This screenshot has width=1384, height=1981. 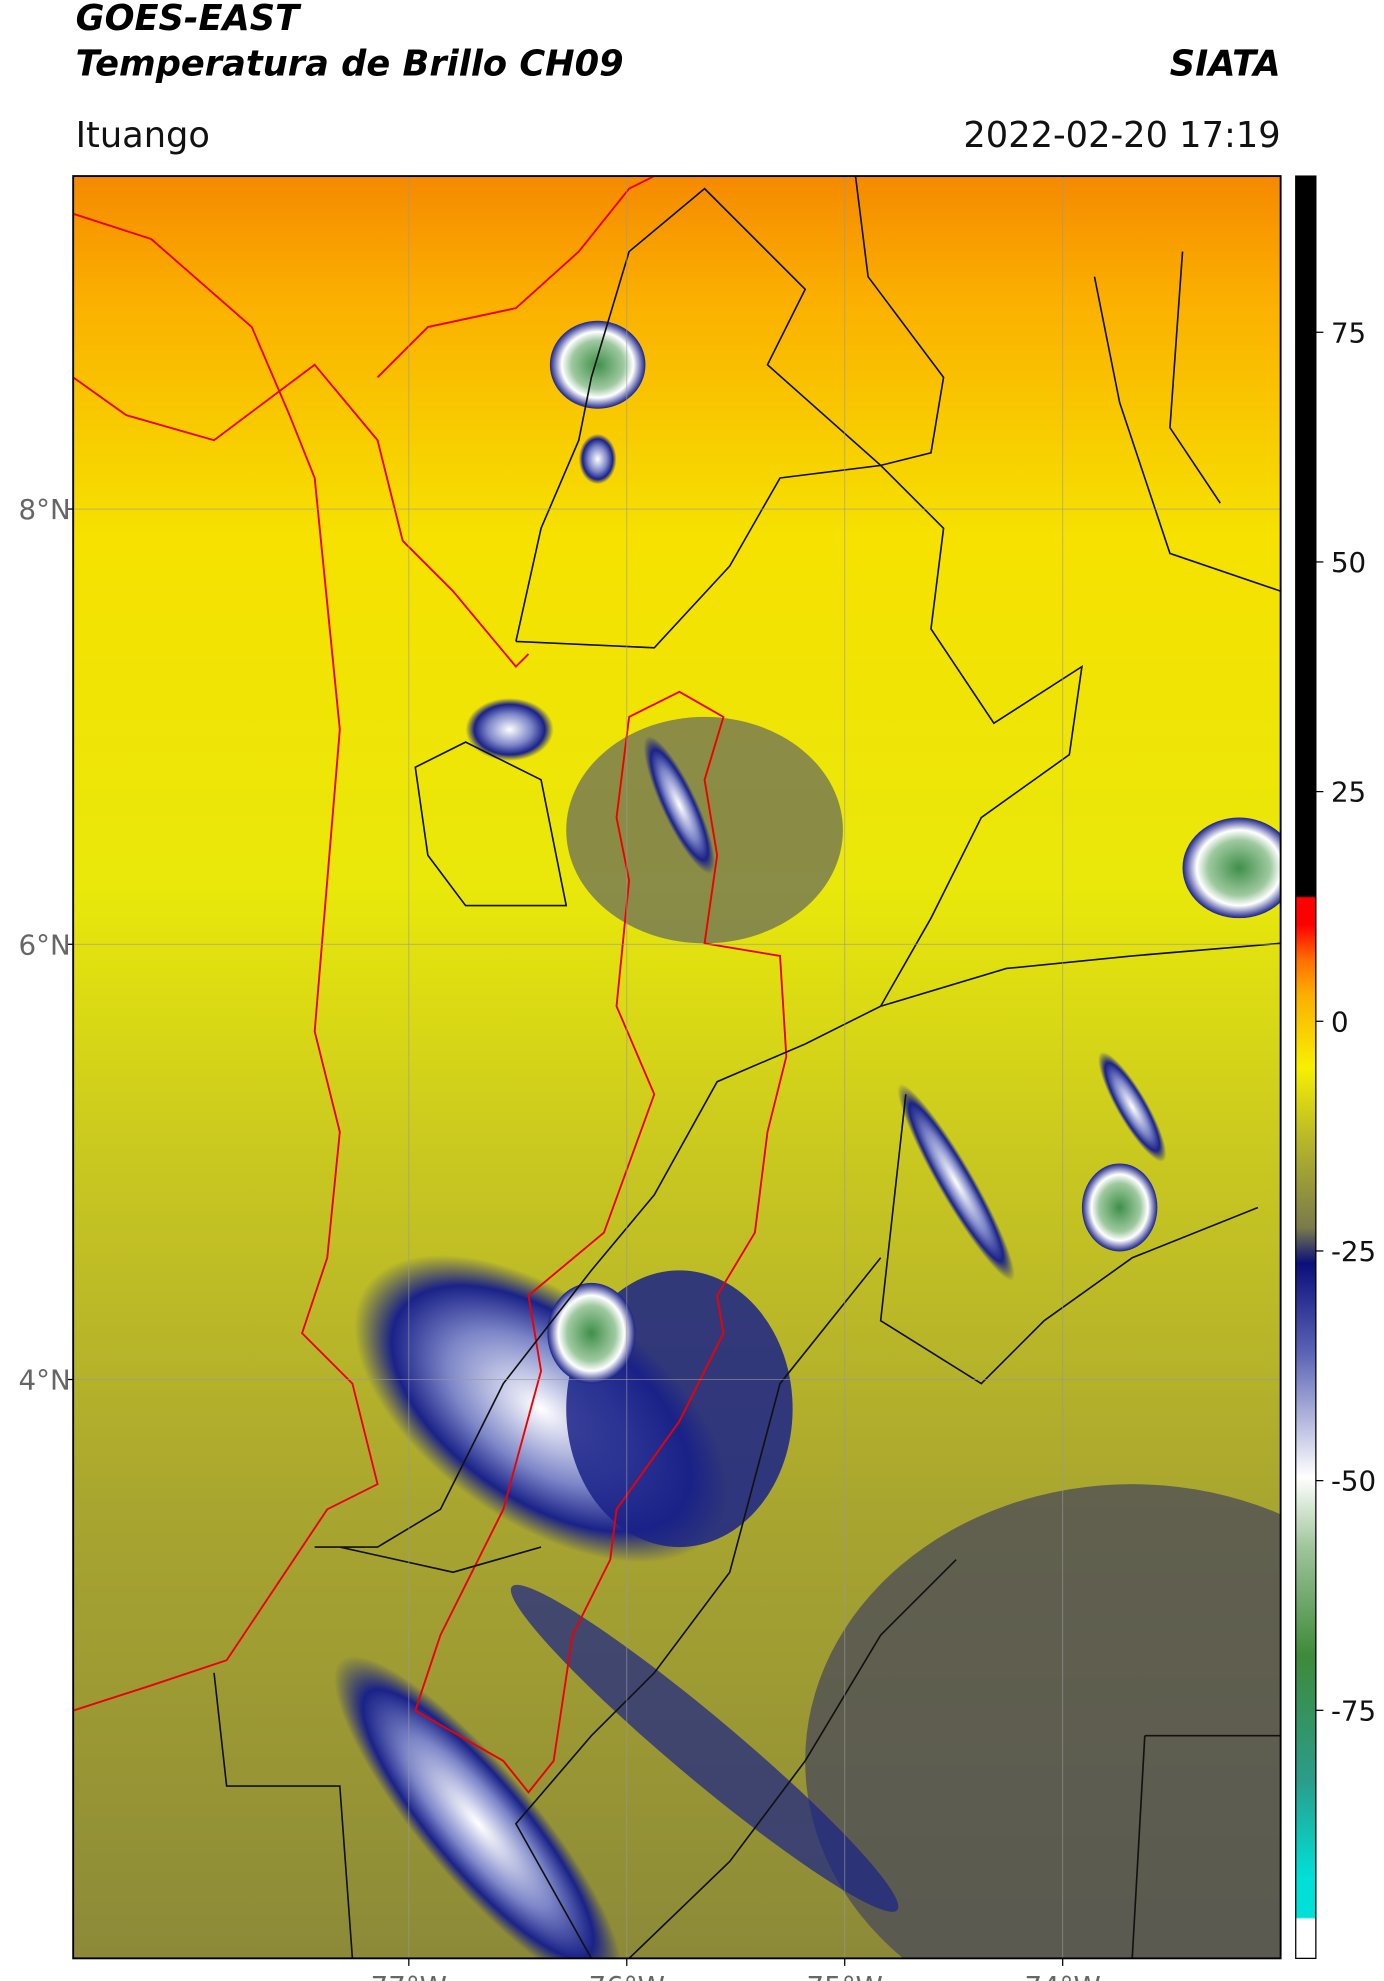 What do you see at coordinates (1340, 1021) in the screenshot?
I see `colorbar-tick-label: 0` at bounding box center [1340, 1021].